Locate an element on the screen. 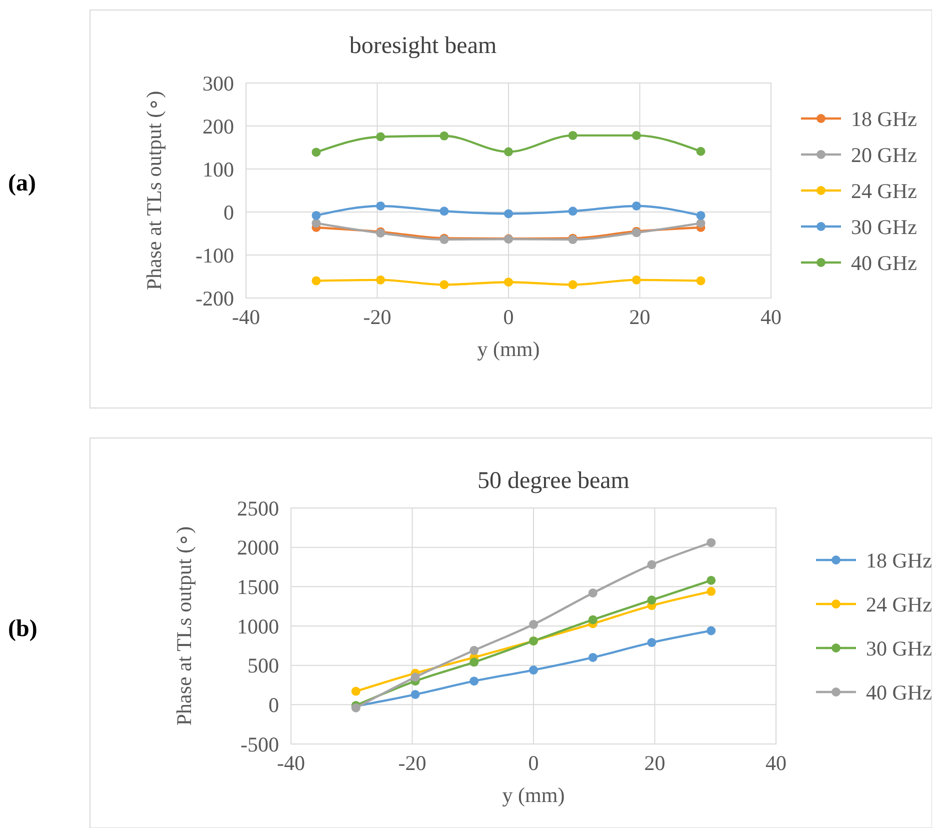  chart-title: 50 degree beam is located at coordinates (554, 481).